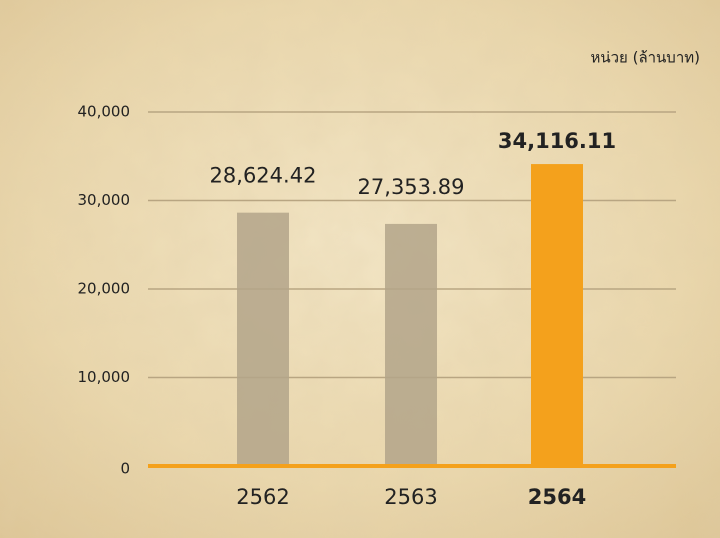 The image size is (720, 538). I want to click on x-tick-label: 2562, so click(262, 497).